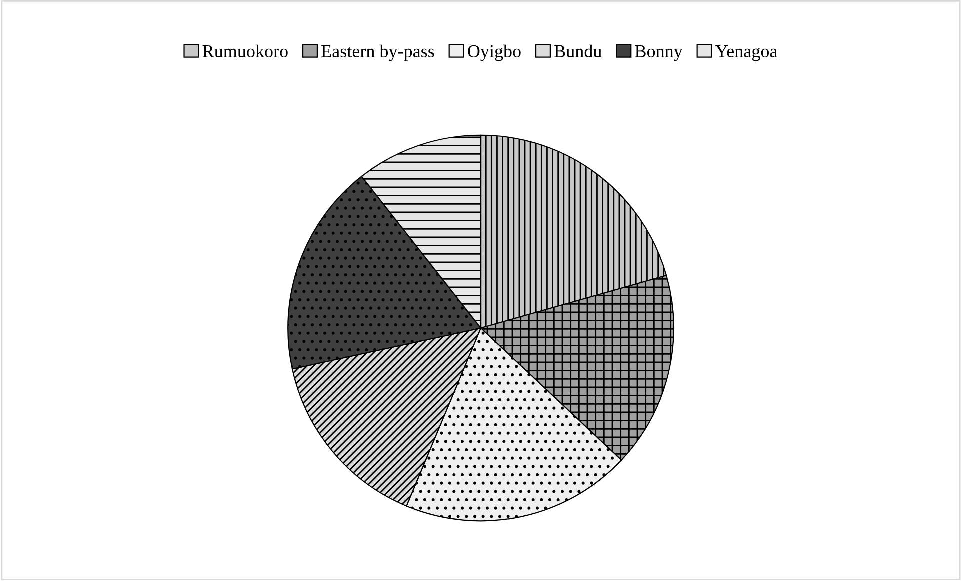 The width and height of the screenshot is (962, 581). Describe the element at coordinates (378, 53) in the screenshot. I see `legend-label: Eastern by-pass` at that location.